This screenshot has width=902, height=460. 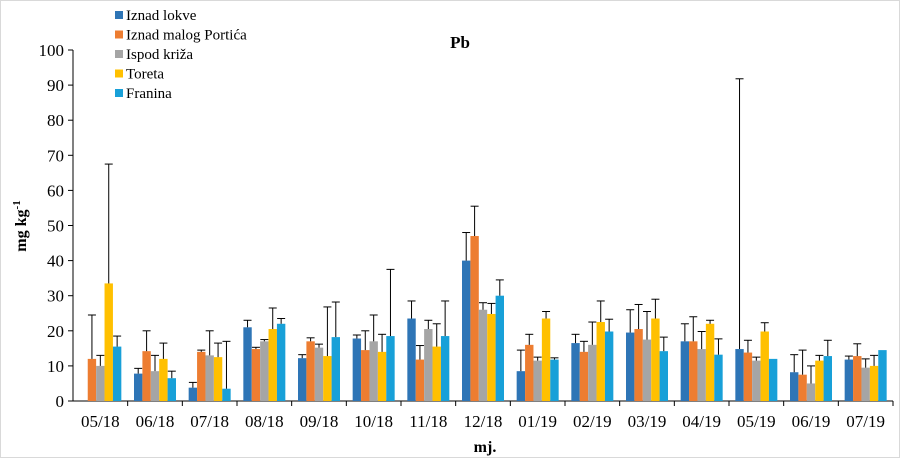 What do you see at coordinates (52, 50) in the screenshot?
I see `y-tick-label: 100` at bounding box center [52, 50].